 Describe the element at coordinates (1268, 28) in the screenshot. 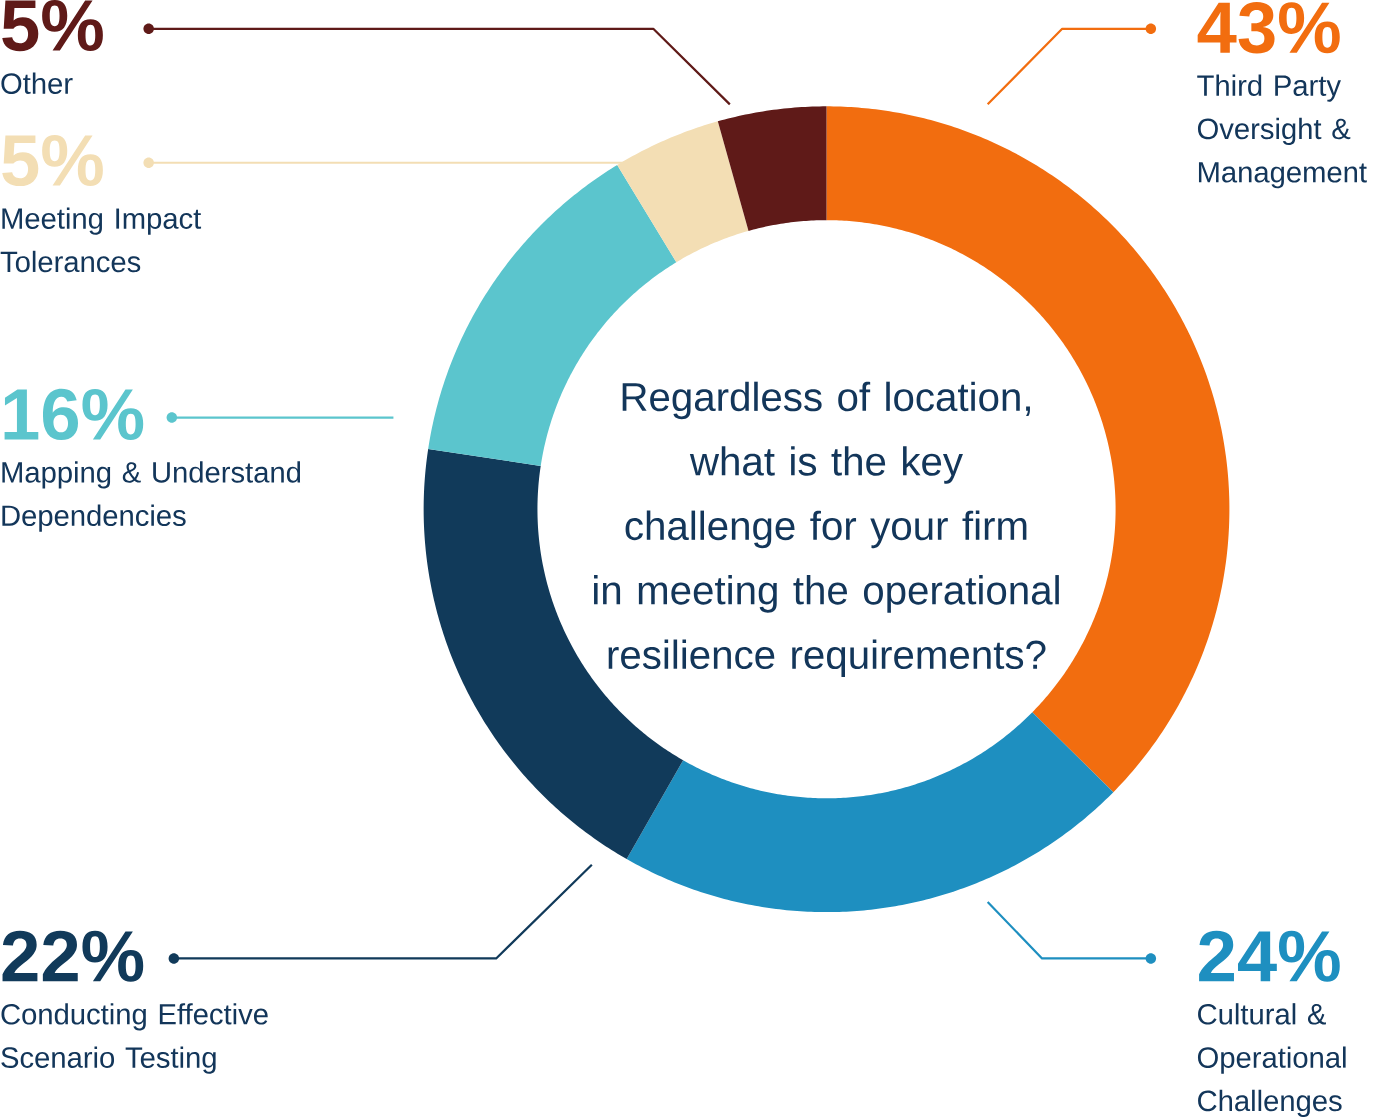

I see `data-label: 43%` at that location.